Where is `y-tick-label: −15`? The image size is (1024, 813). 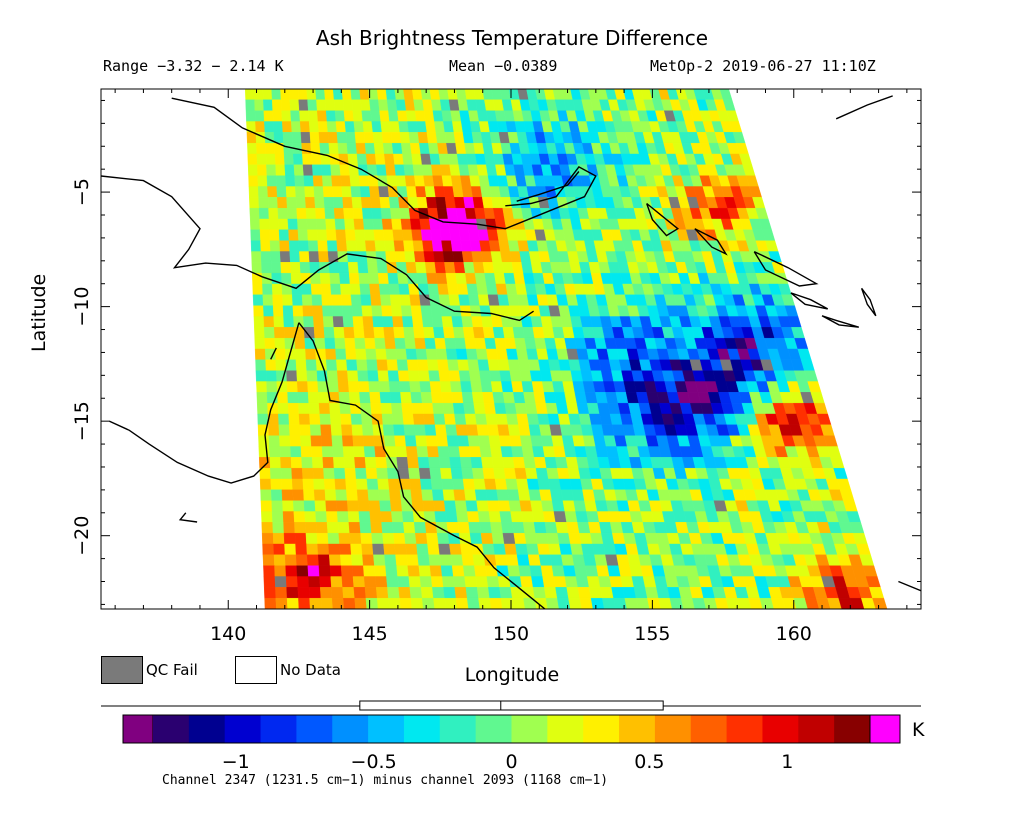
y-tick-label: −15 is located at coordinates (82, 421).